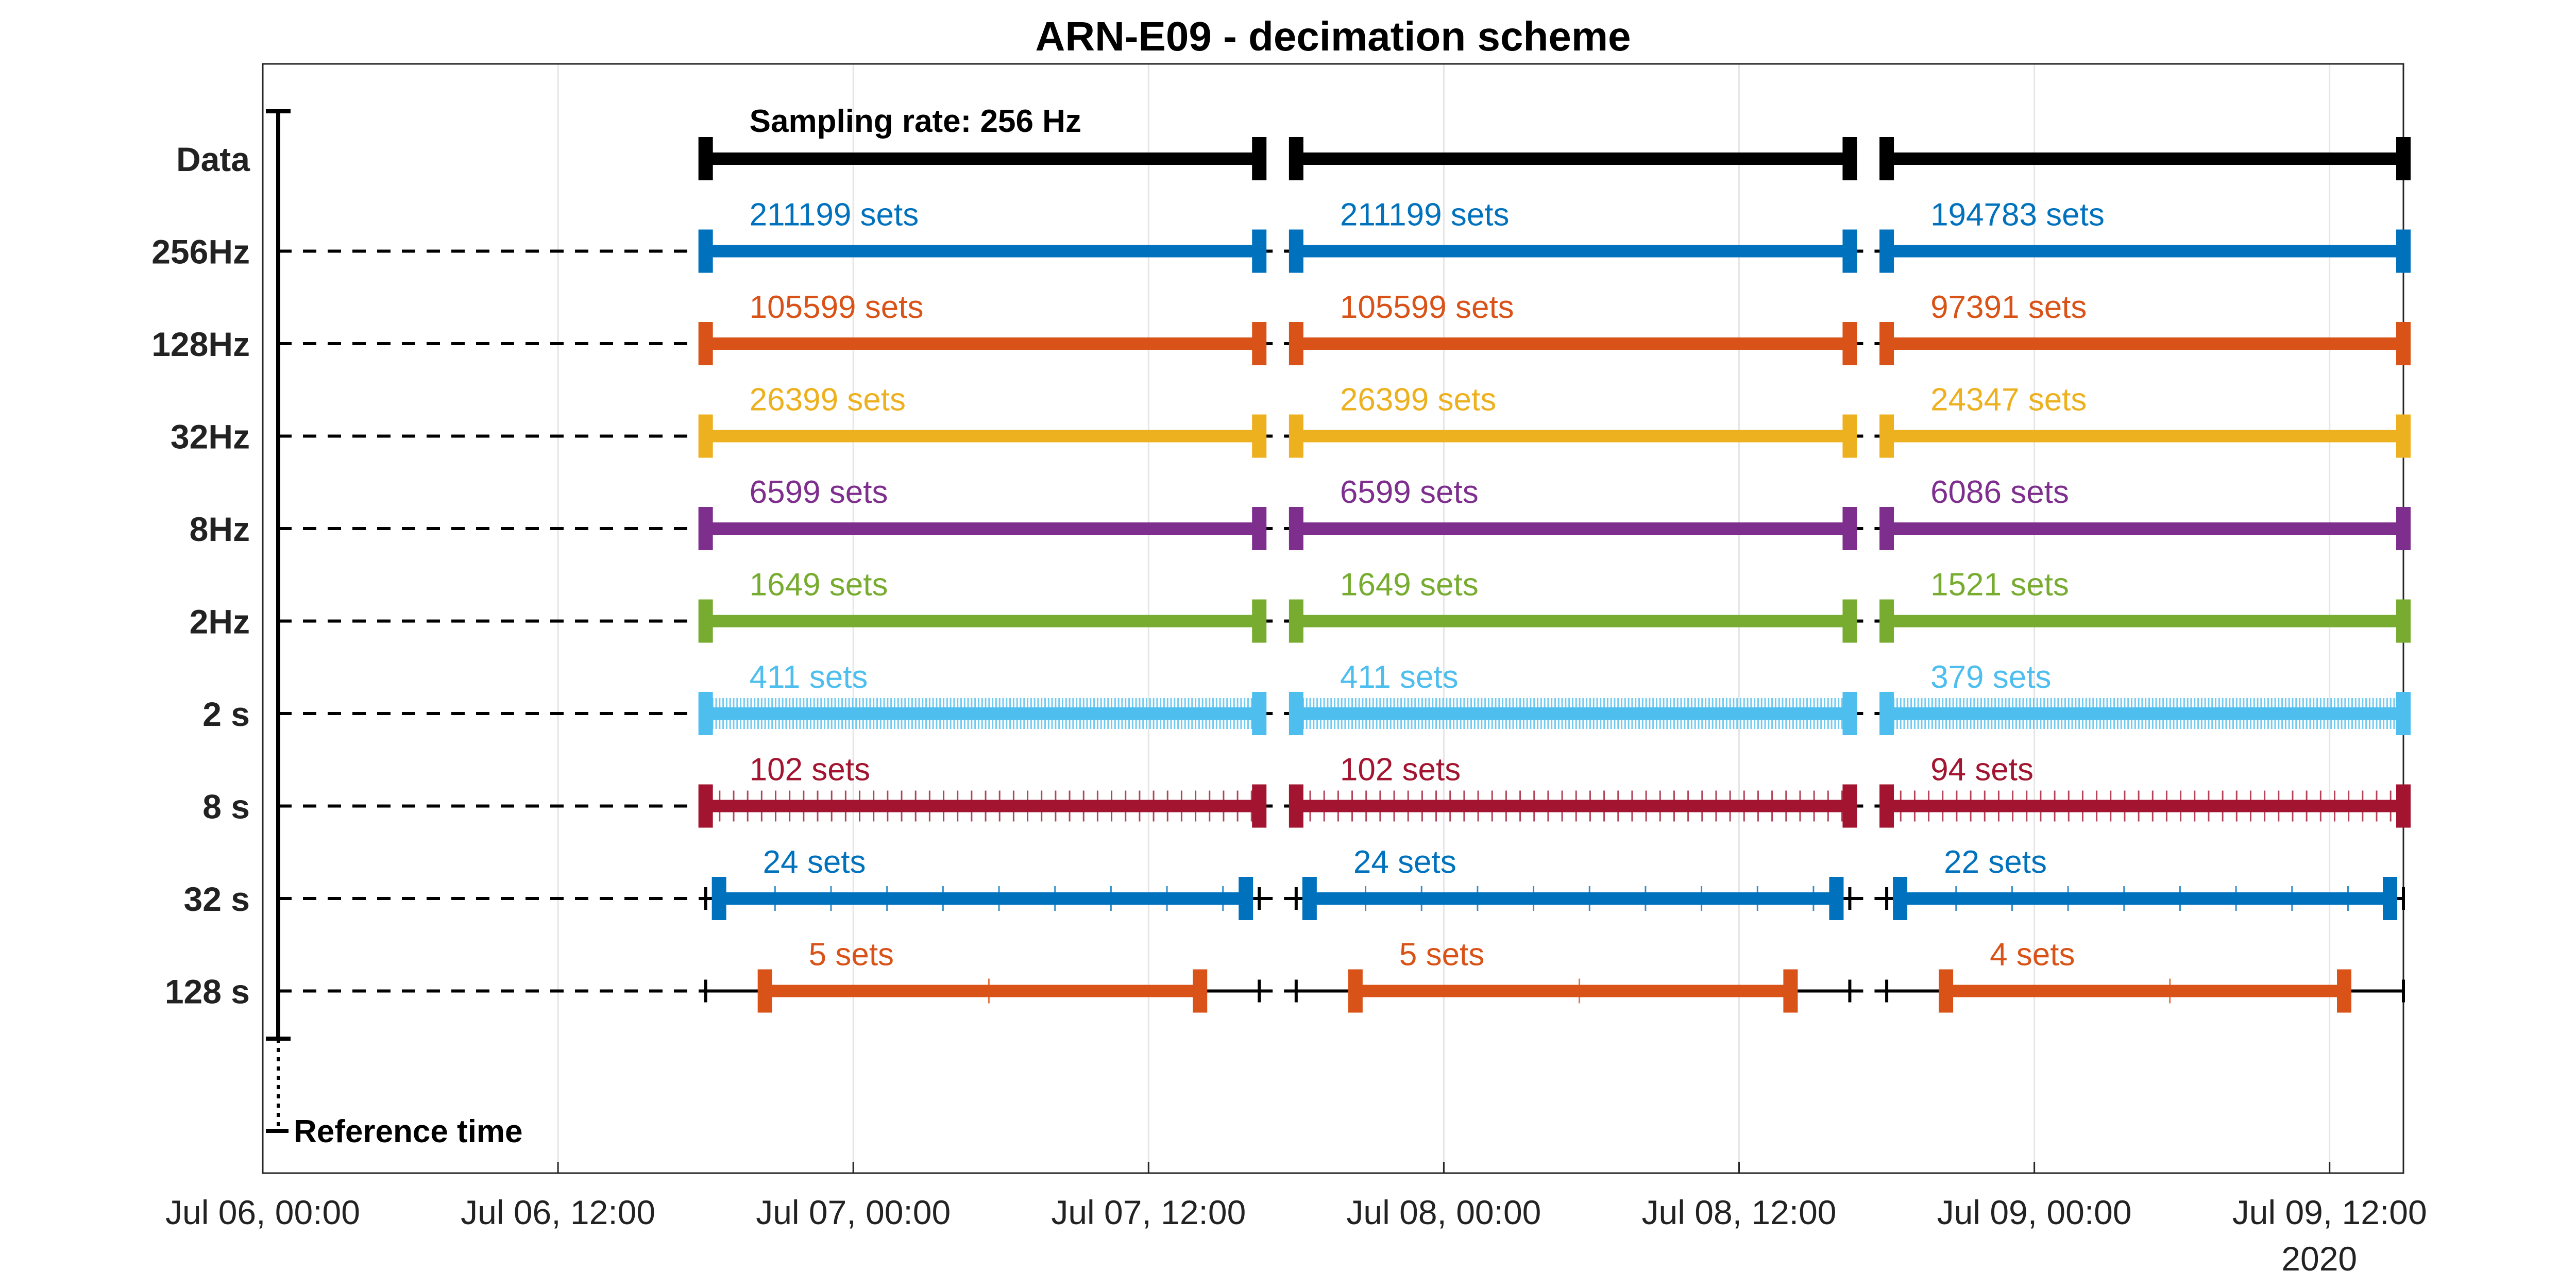 This screenshot has height=1288, width=2576. Describe the element at coordinates (200, 252) in the screenshot. I see `y-label-256hz: 256Hz` at that location.